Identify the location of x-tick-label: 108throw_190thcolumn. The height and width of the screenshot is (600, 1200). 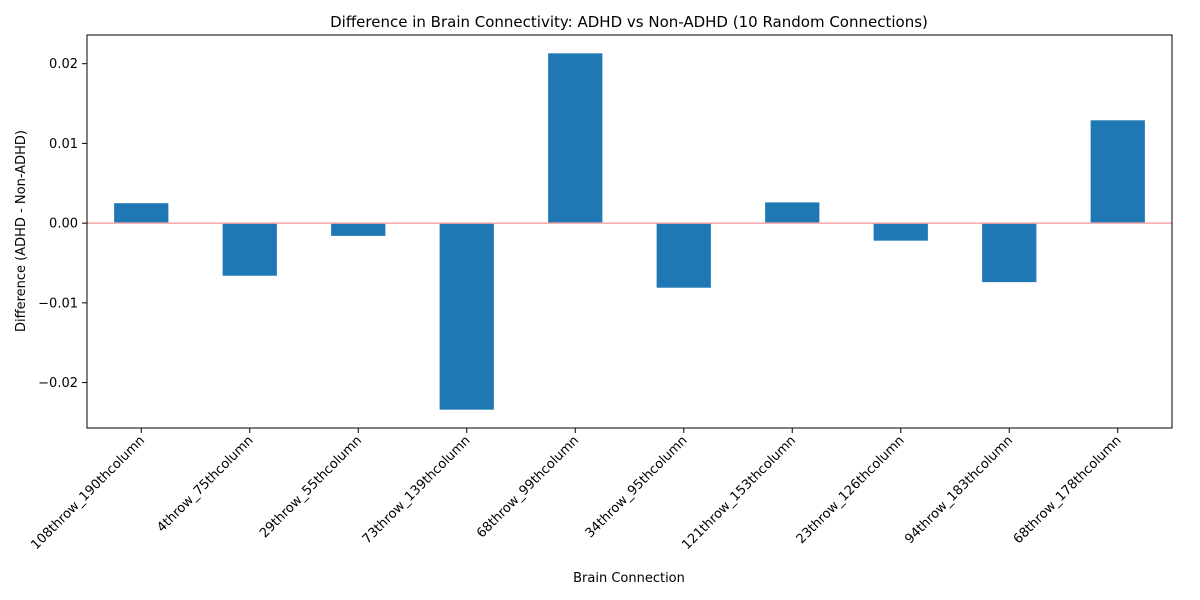
(88, 493).